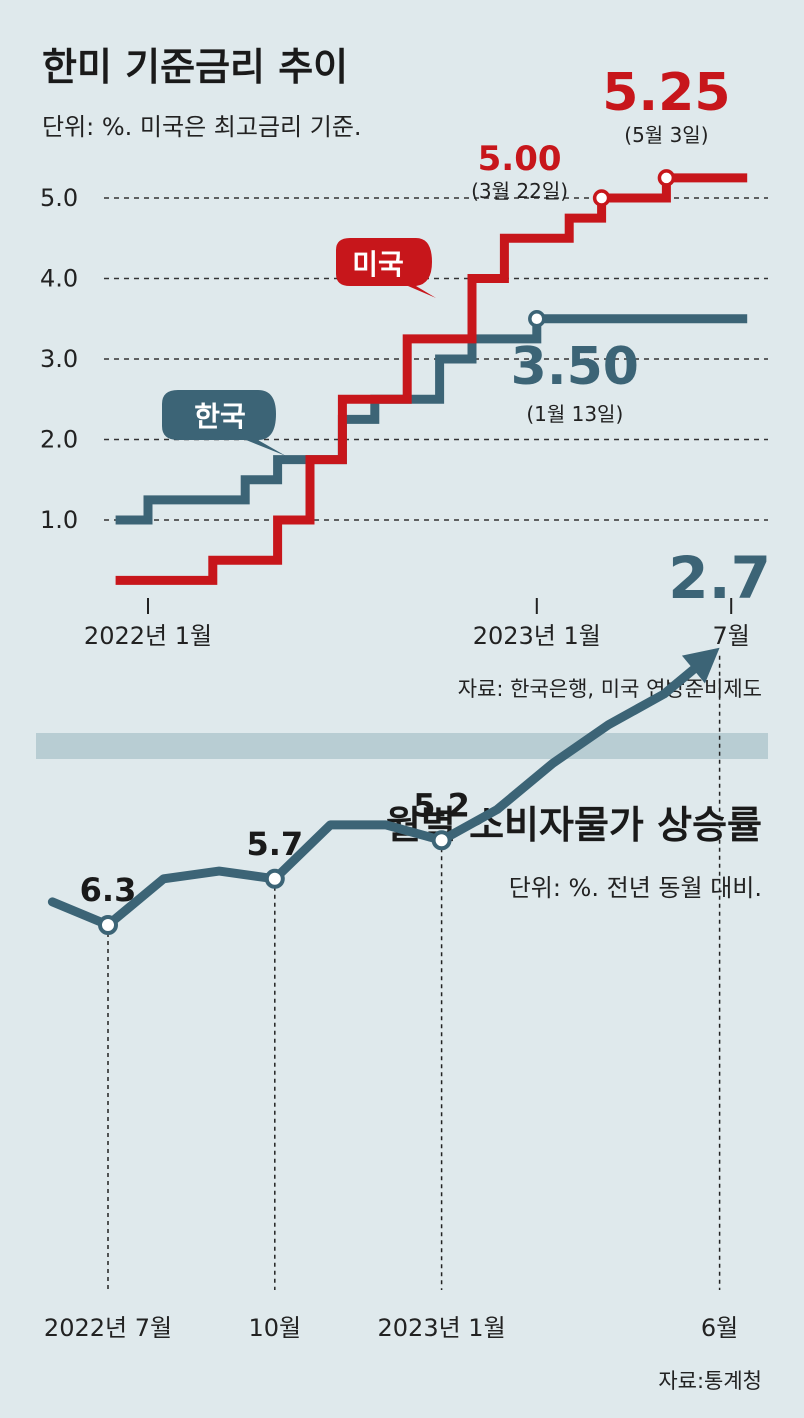 The width and height of the screenshot is (804, 1418). I want to click on chart1-title: 한미 기준금리 추이, so click(195, 67).